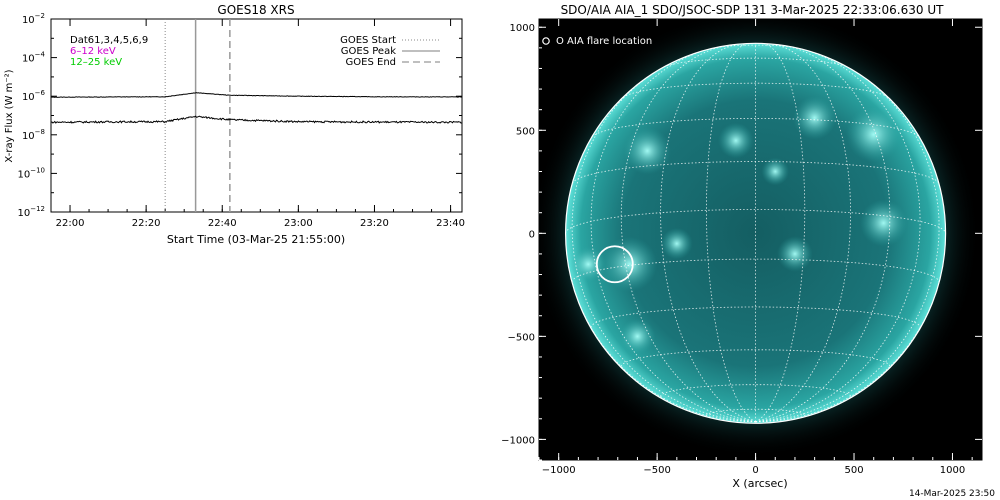 The image size is (1000, 500). Describe the element at coordinates (34, 58) in the screenshot. I see `goes-y-tick-label: 10⁻⁴` at that location.